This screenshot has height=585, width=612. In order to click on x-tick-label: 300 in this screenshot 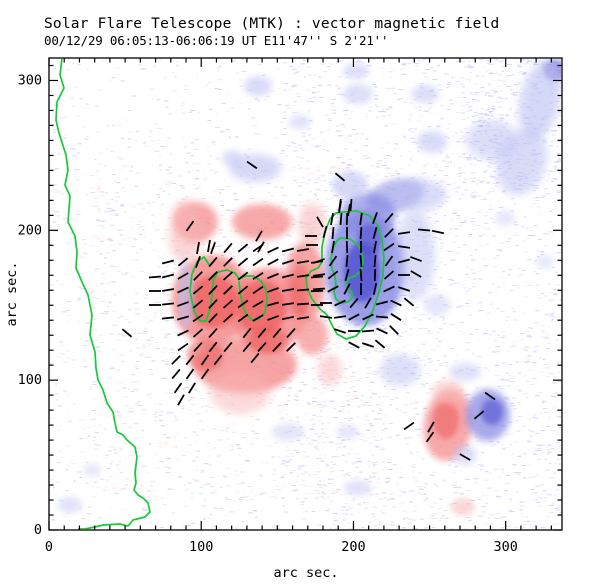, I will do `click(505, 547)`.